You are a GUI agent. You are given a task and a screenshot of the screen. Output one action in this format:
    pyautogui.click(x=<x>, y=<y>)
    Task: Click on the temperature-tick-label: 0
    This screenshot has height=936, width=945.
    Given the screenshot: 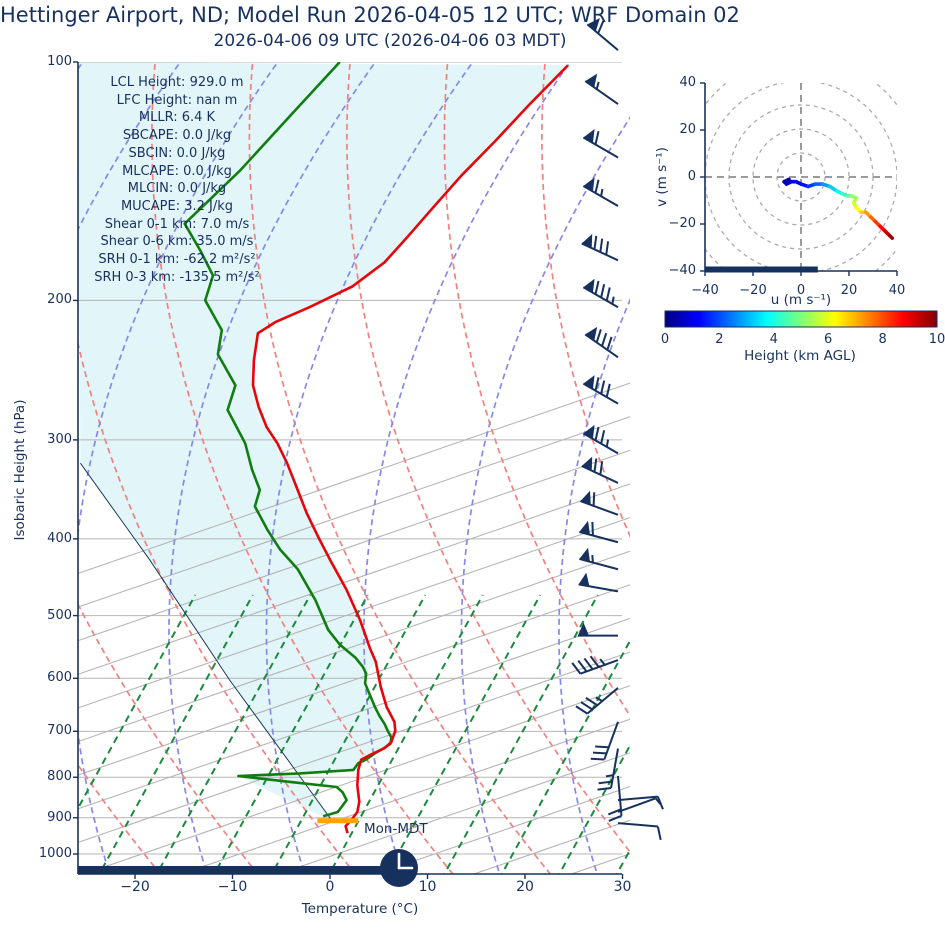 What is the action you would take?
    pyautogui.click(x=330, y=887)
    